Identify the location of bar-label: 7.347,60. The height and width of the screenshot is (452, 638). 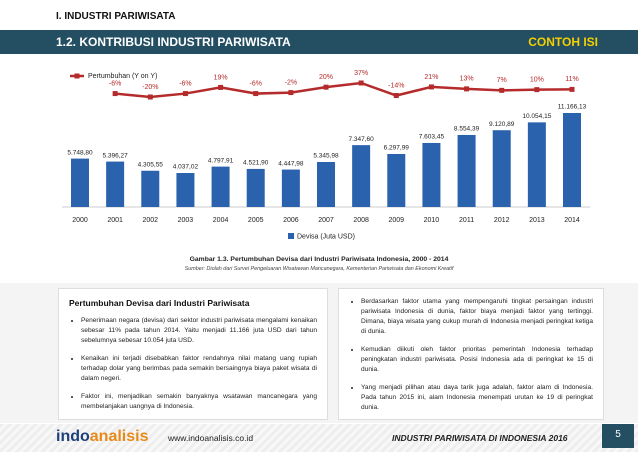
(361, 139).